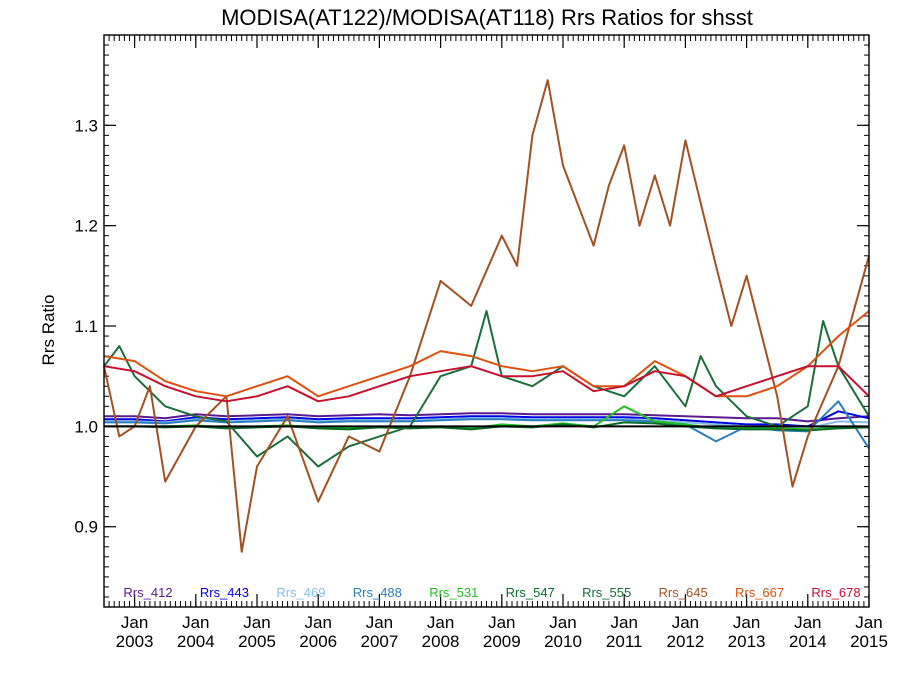  I want to click on y-tick-label: 1.3, so click(86, 125).